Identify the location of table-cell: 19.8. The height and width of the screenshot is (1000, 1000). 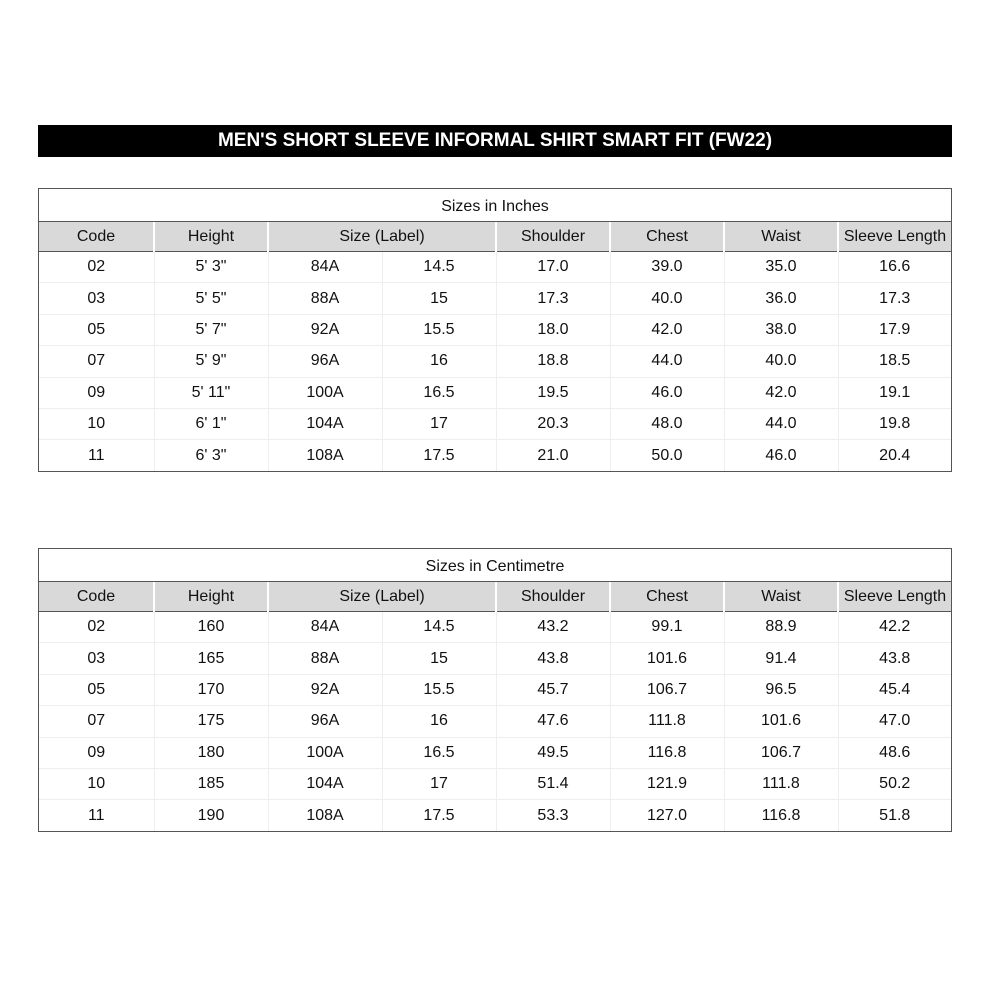
(894, 423).